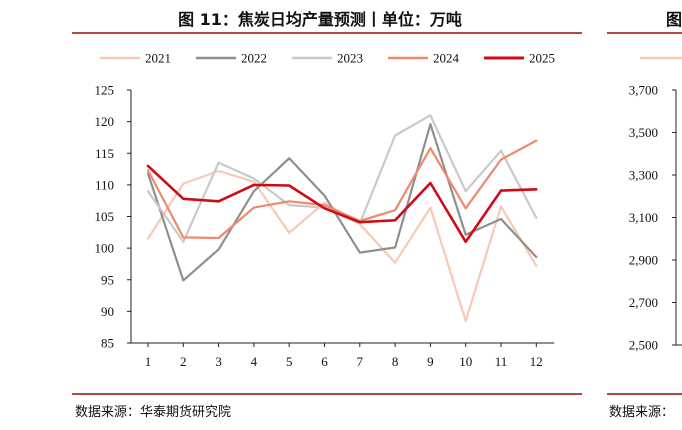  What do you see at coordinates (104, 184) in the screenshot?
I see `y-tick-label: 110` at bounding box center [104, 184].